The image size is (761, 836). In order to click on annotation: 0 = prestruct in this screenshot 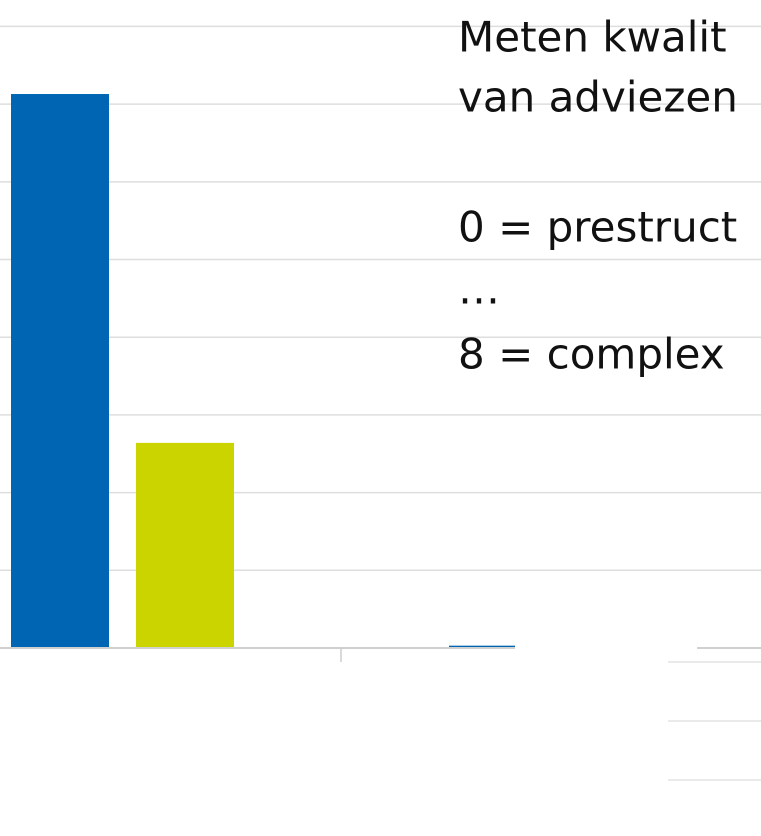, I will do `click(597, 227)`.